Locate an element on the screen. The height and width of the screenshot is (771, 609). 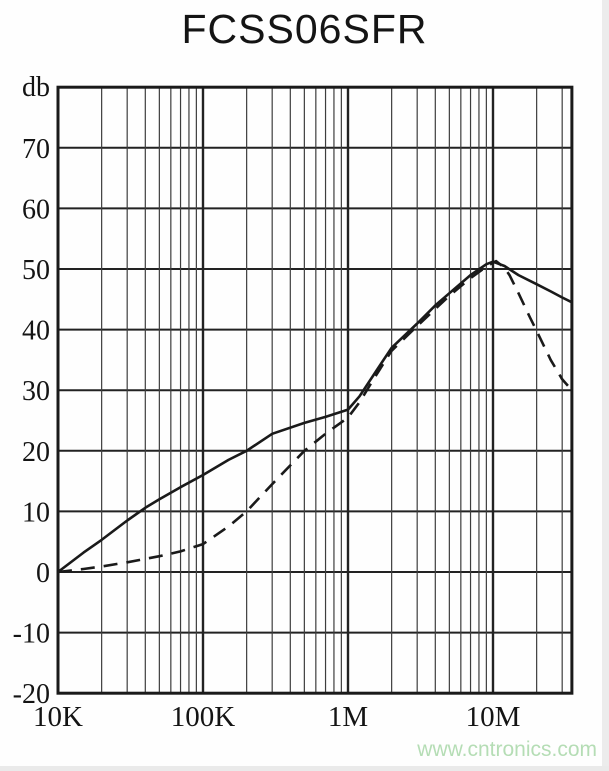
watermark-text: www.cntronics.com is located at coordinates (507, 749).